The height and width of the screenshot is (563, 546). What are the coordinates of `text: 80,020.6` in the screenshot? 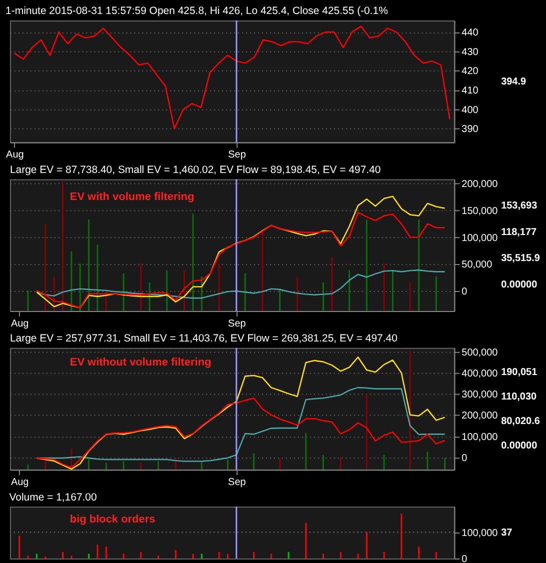 It's located at (520, 421).